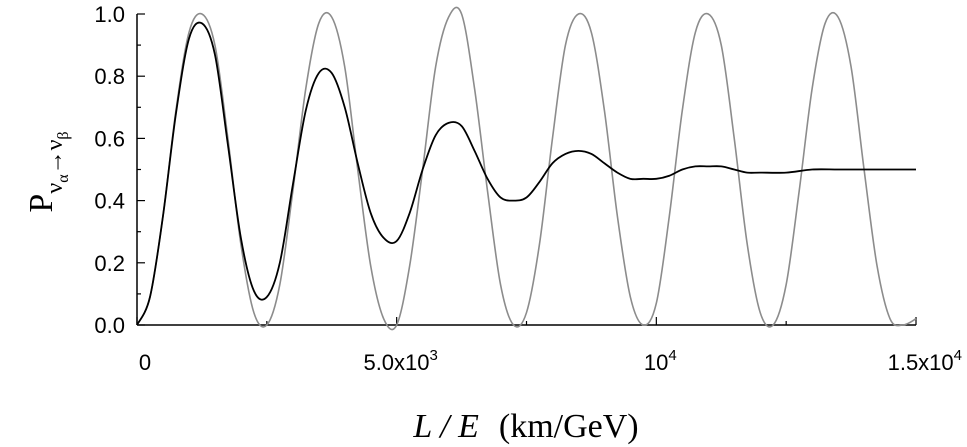  Describe the element at coordinates (569, 426) in the screenshot. I see `x-axis-unit: (km/GeV)` at that location.